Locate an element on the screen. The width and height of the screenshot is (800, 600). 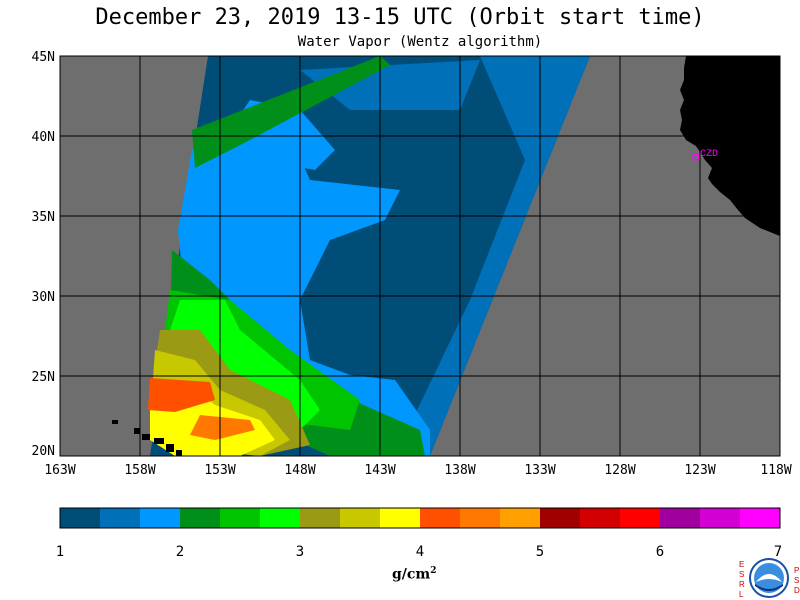
colorbar is located at coordinates (420, 518).